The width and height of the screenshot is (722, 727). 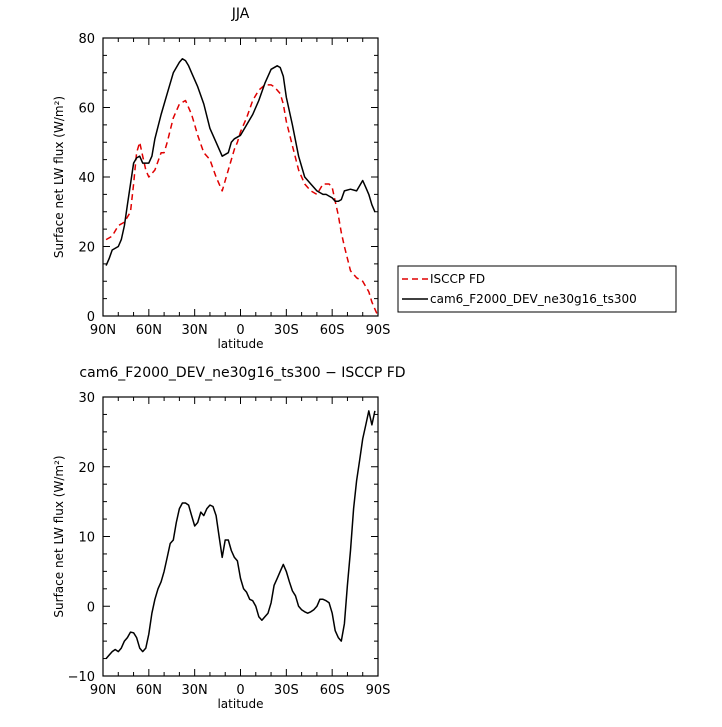 I want to click on y-tick-label: 40, so click(x=86, y=178).